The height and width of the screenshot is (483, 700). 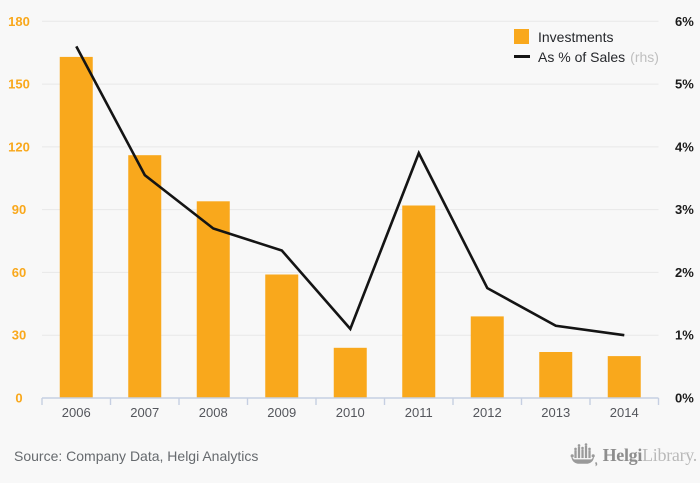 I want to click on left-axis-label: 180, so click(x=19, y=21).